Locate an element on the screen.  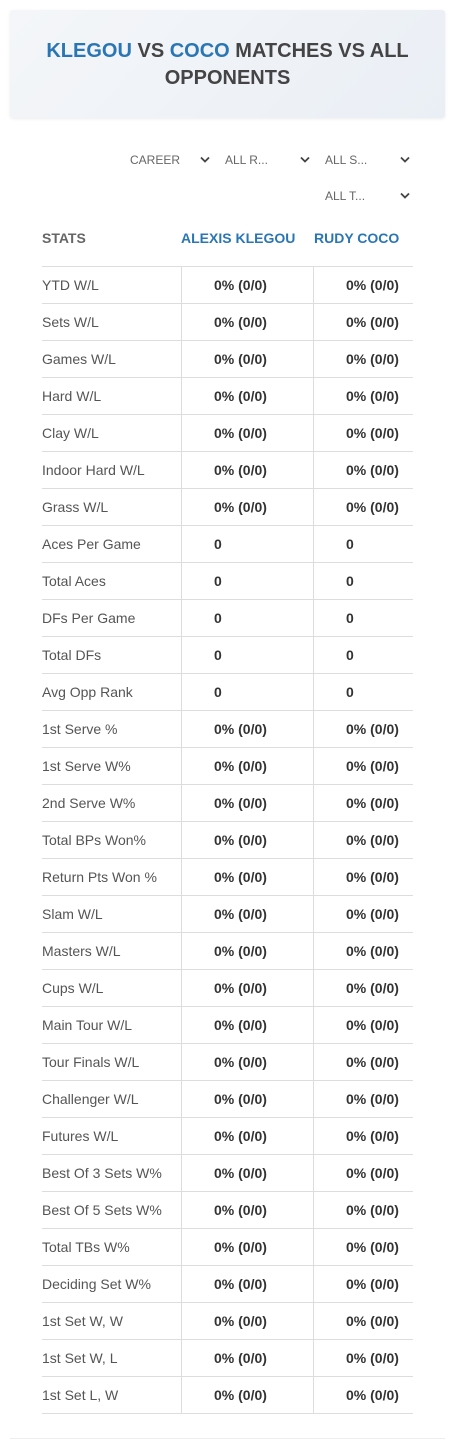
table-row: Indoor Hard W/L 0% (0/0) 0% (0/0) is located at coordinates (227, 470).